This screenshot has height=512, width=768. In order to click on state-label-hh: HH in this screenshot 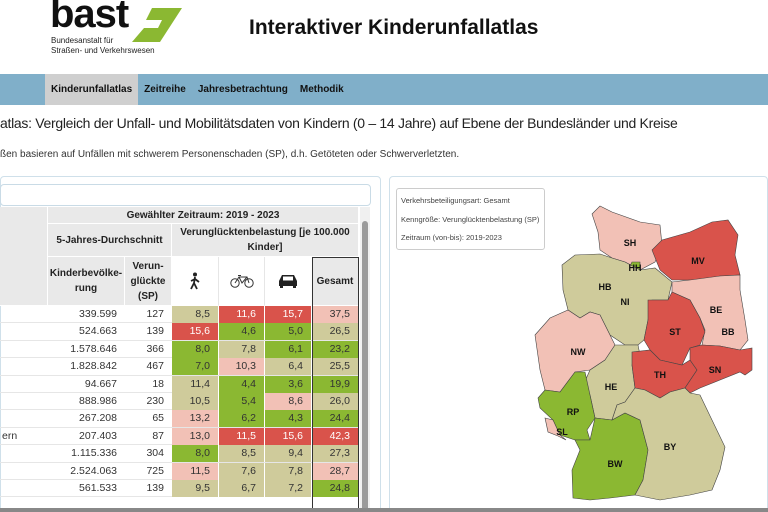, I will do `click(635, 268)`.